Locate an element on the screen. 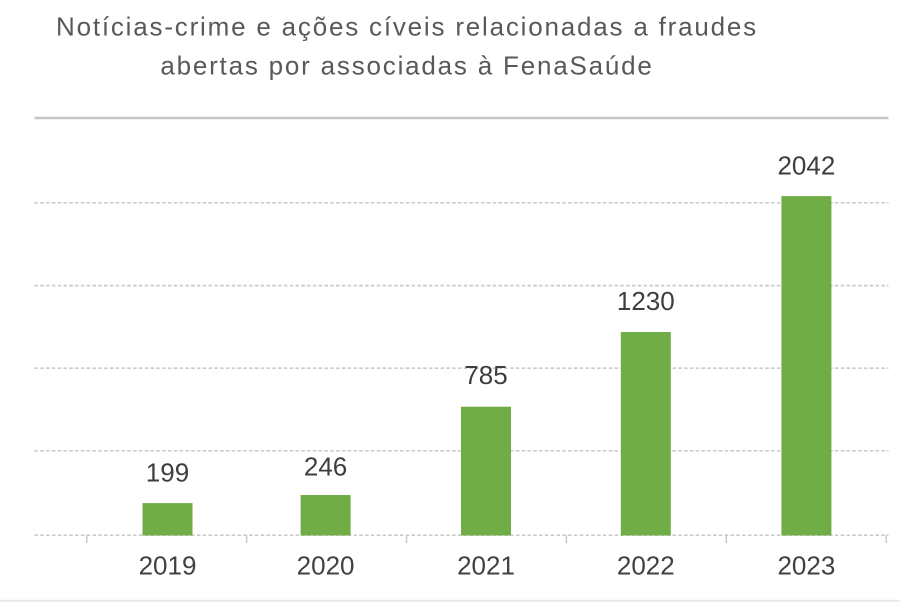 This screenshot has height=605, width=900. svg-text: 1230 is located at coordinates (646, 301).